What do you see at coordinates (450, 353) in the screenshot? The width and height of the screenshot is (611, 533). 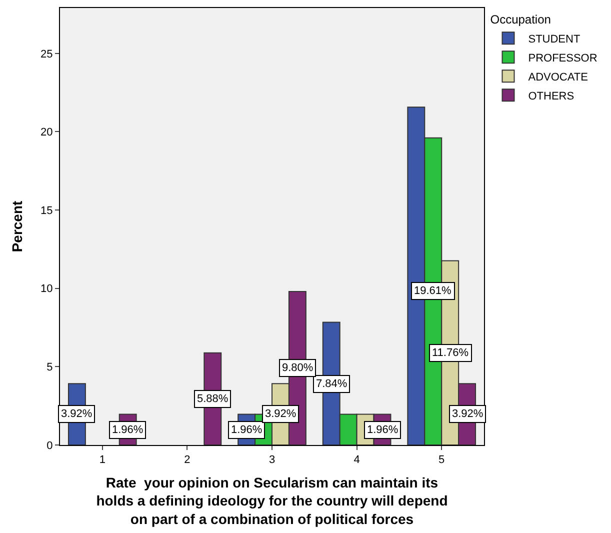 I see `data-label: 11.76%` at bounding box center [450, 353].